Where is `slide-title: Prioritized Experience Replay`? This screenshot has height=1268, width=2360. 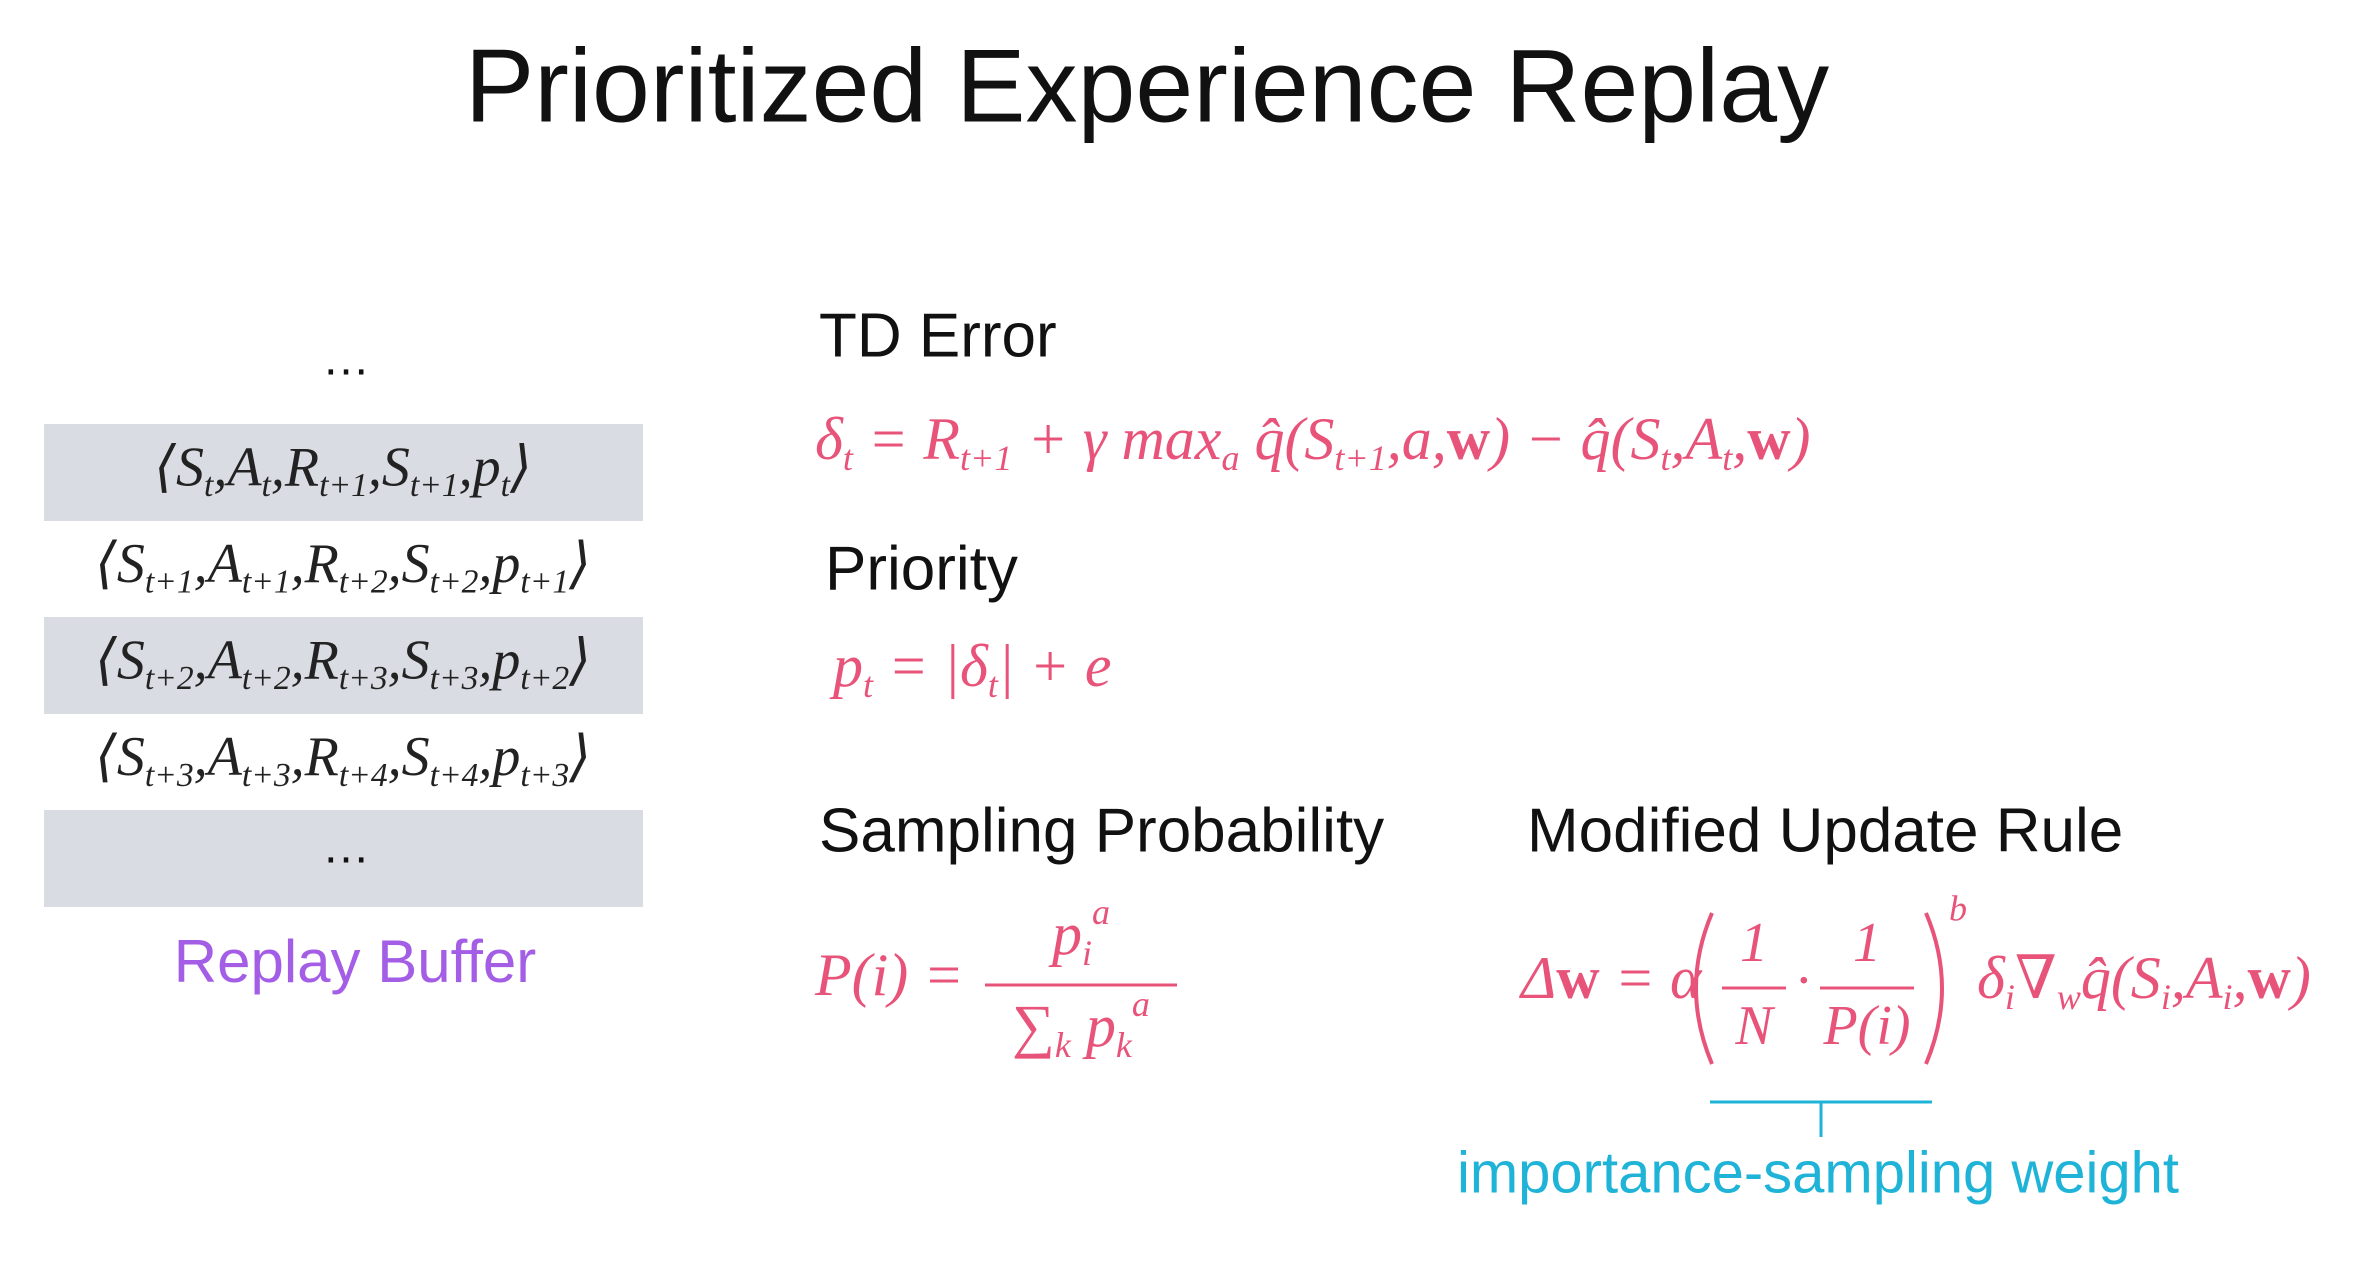 slide-title: Prioritized Experience Replay is located at coordinates (1147, 86).